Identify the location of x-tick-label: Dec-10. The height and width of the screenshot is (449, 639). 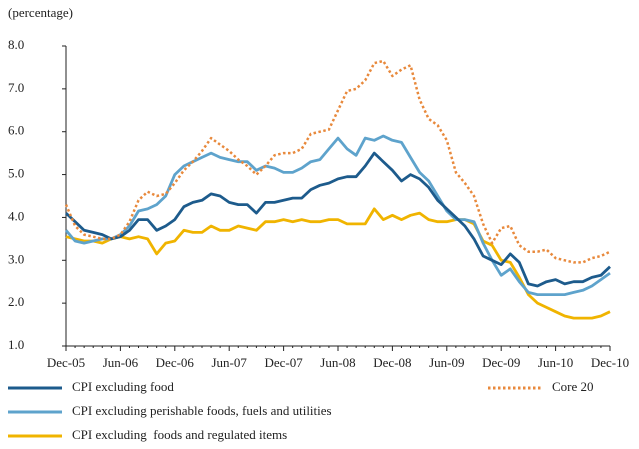
(610, 362).